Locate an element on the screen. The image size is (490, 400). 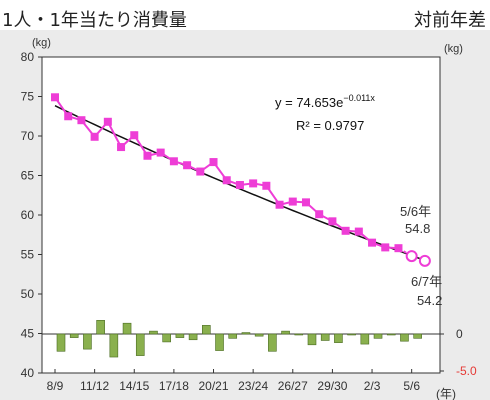
left-tick-label-1: 45 is located at coordinates (28, 334).